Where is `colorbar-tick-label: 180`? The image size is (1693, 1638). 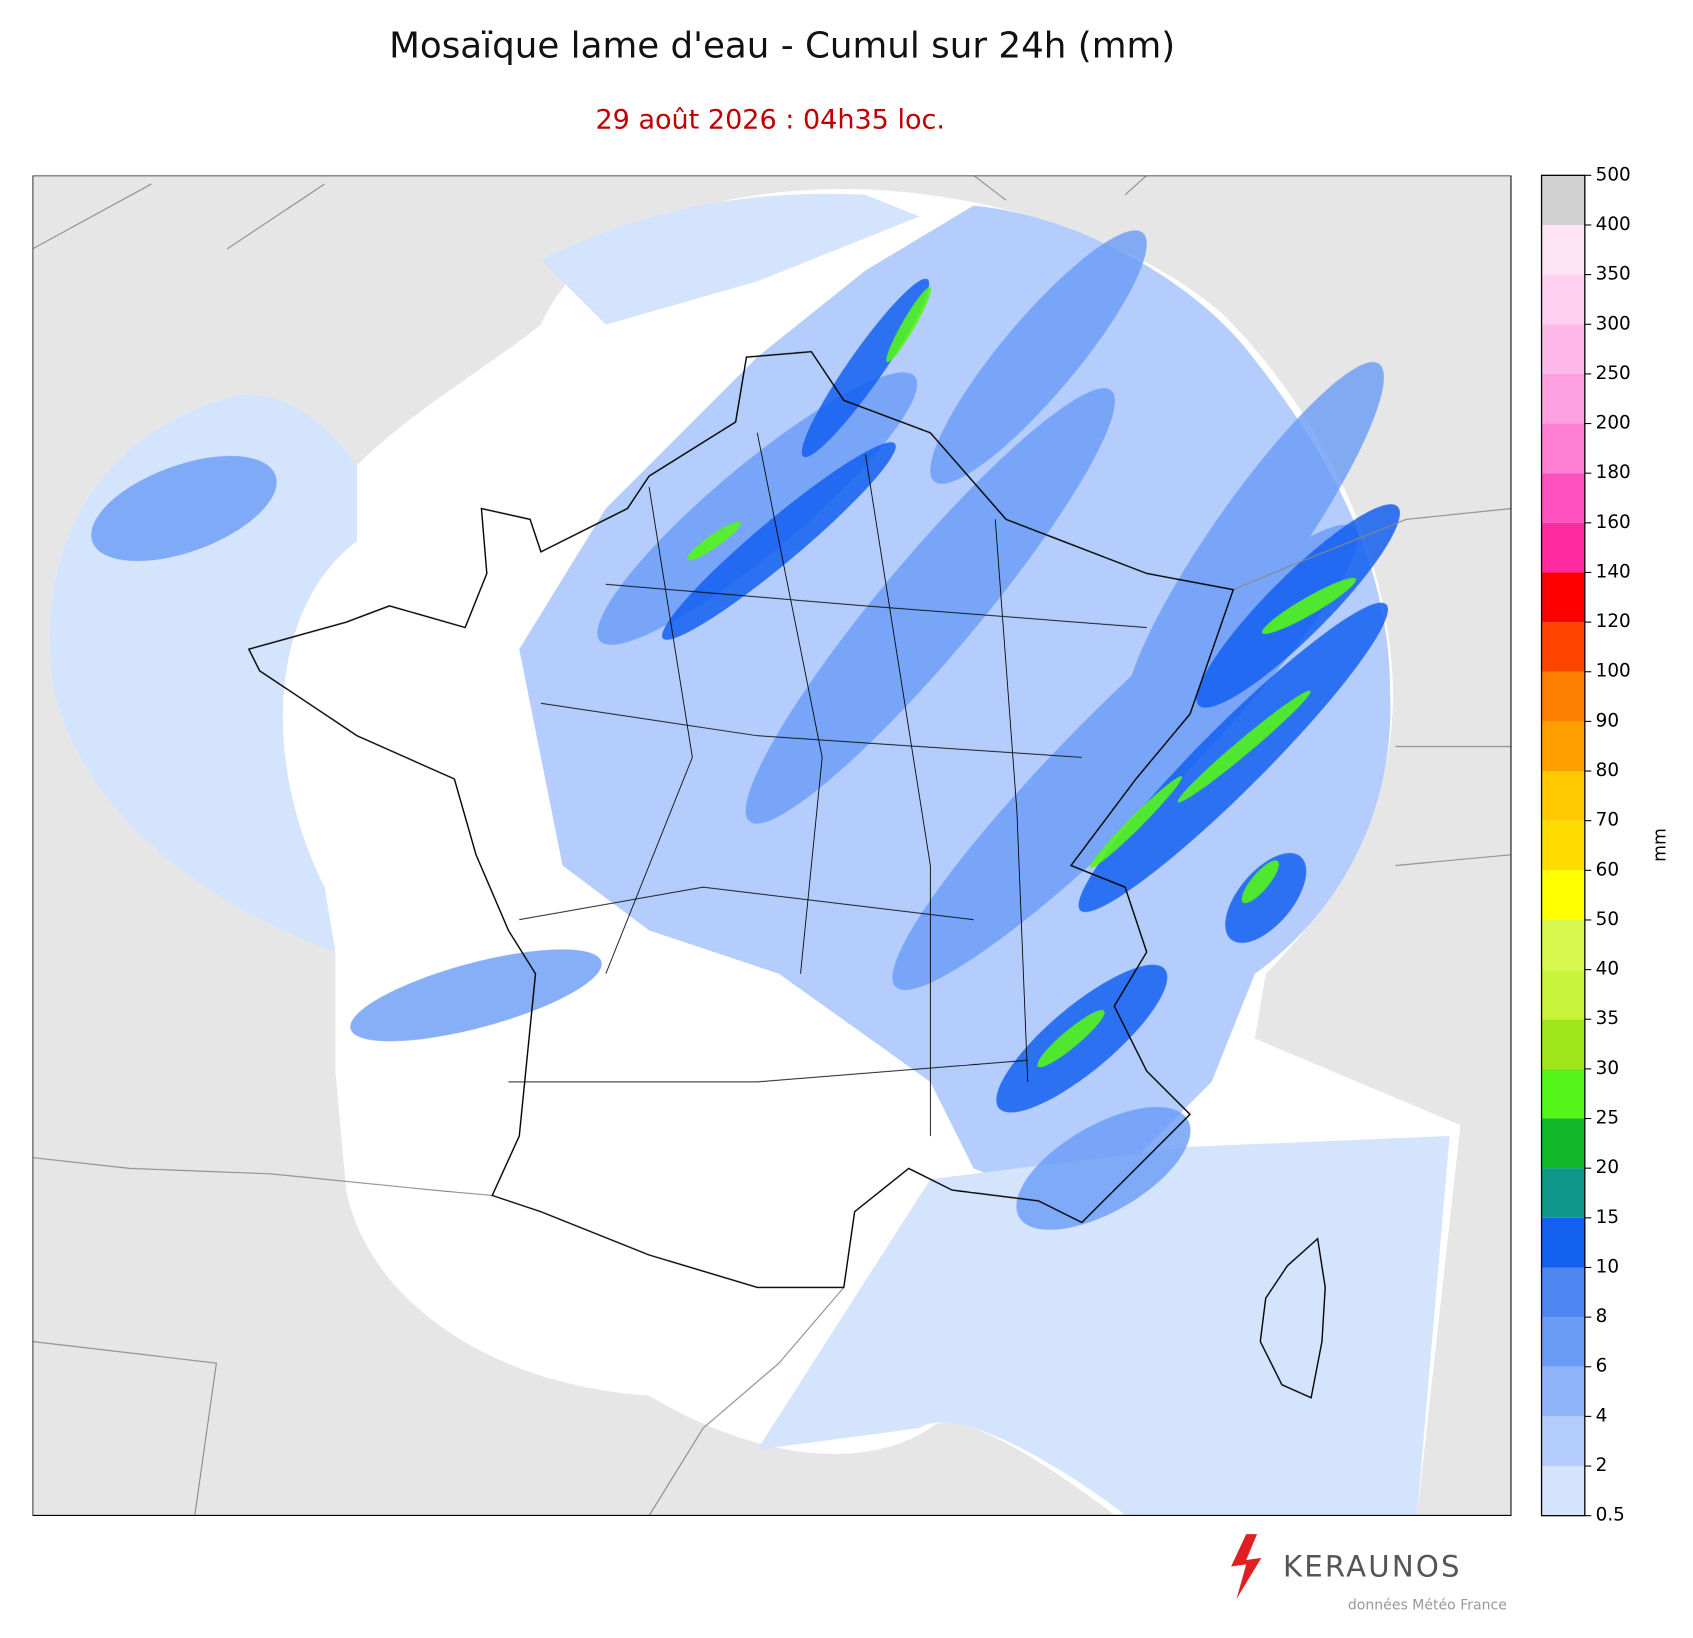
colorbar-tick-label: 180 is located at coordinates (1613, 472).